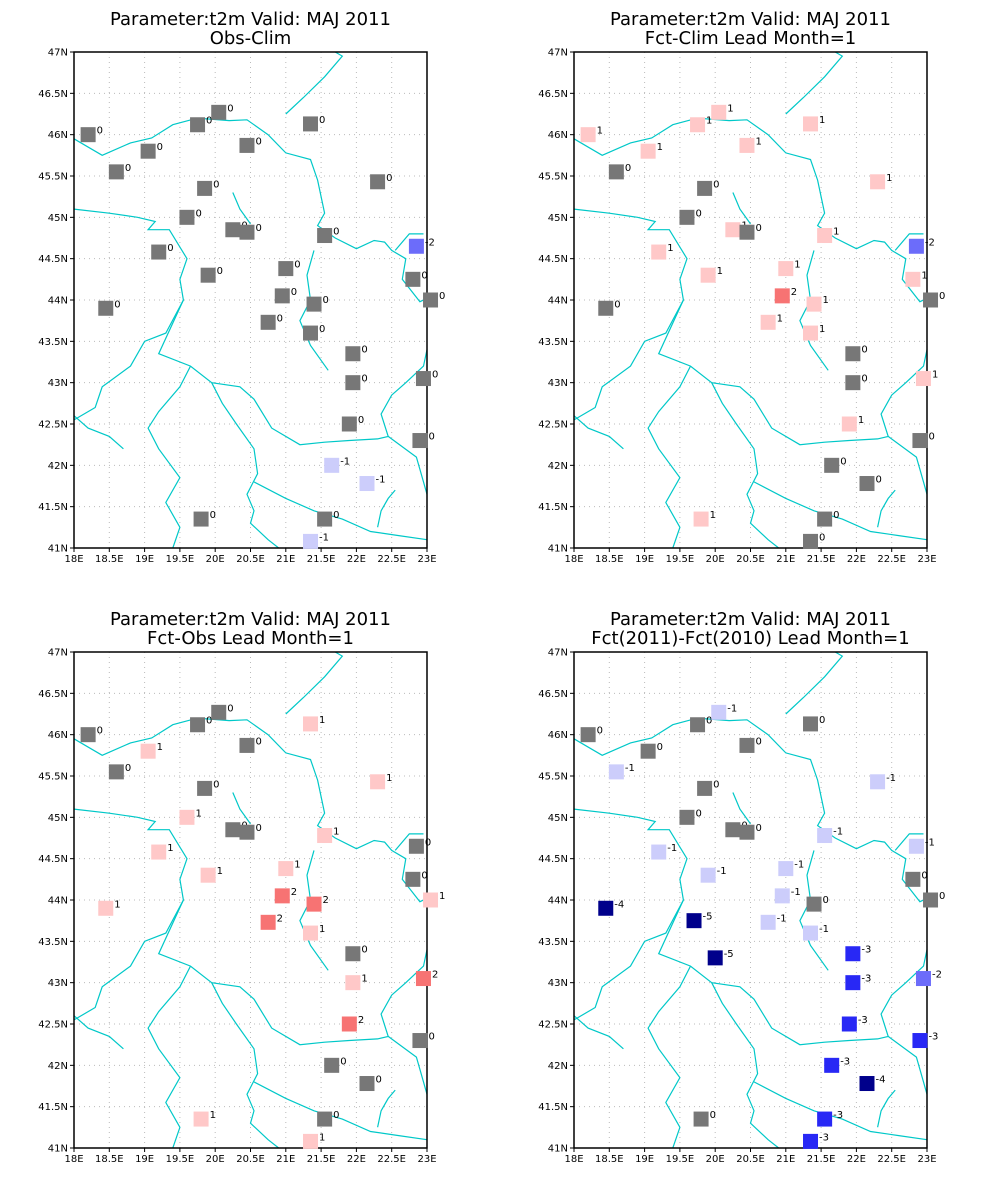  I want to click on lat-tick-label: 45.5N, so click(553, 177).